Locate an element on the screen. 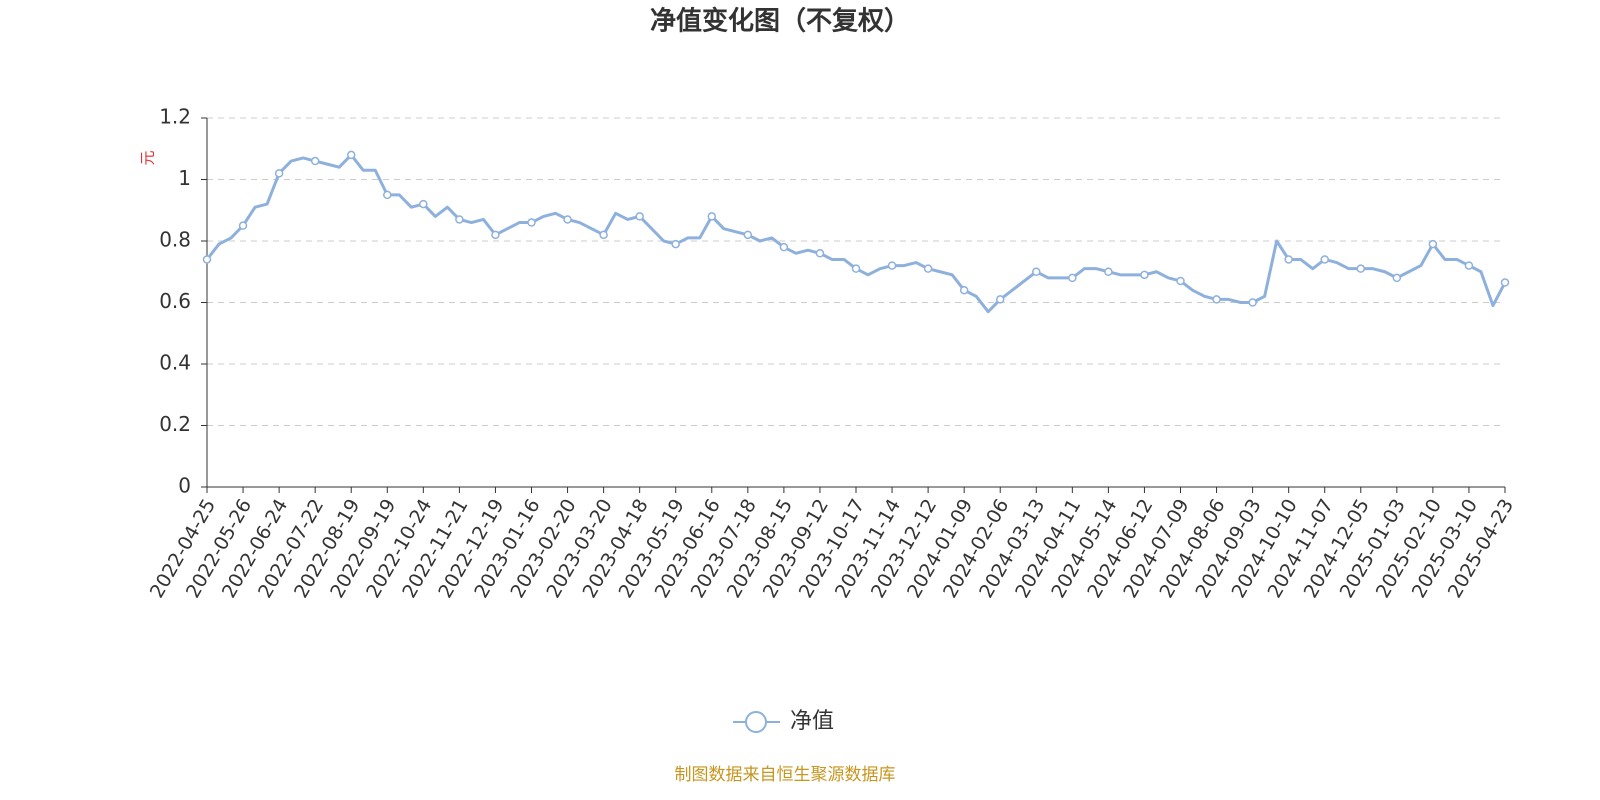 The height and width of the screenshot is (800, 1600). y-tick-label: 1.2 is located at coordinates (175, 117).